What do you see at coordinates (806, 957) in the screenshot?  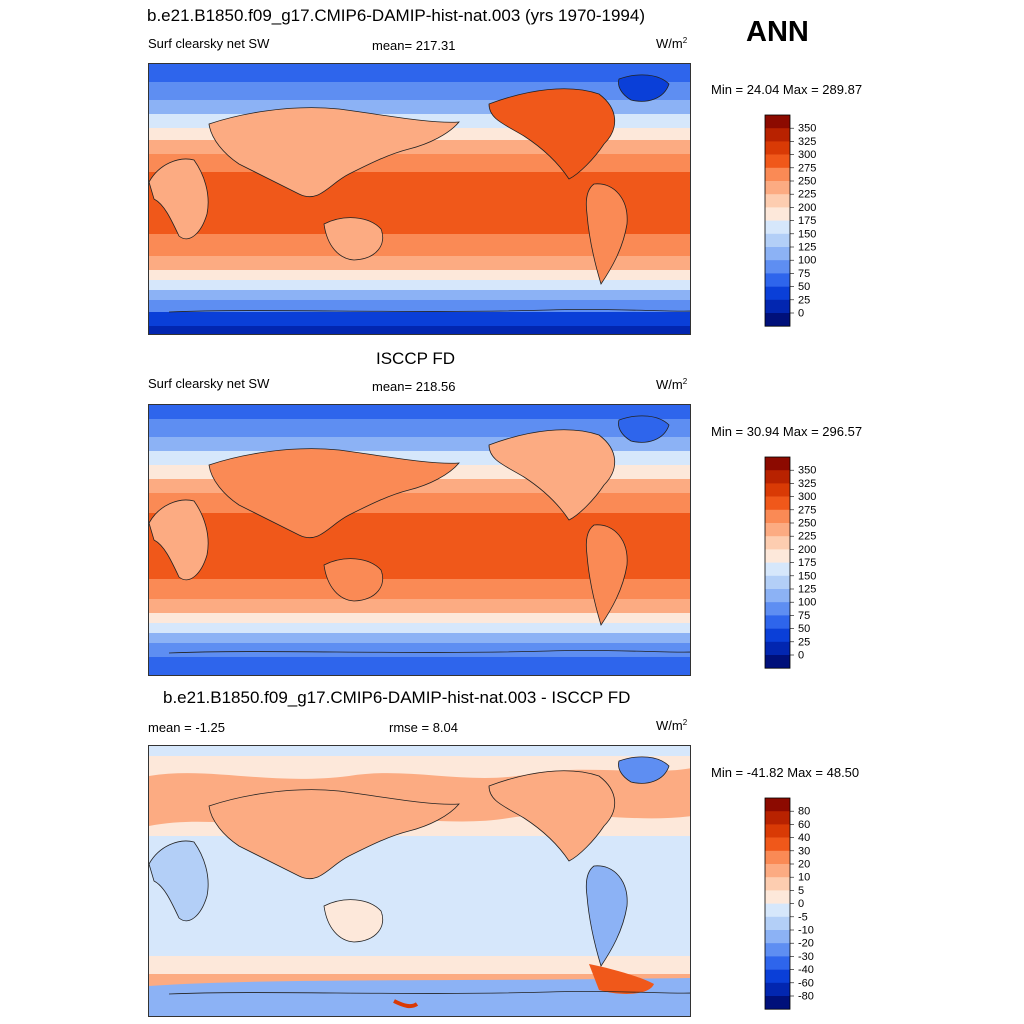 I see `colorbar-label: -30` at bounding box center [806, 957].